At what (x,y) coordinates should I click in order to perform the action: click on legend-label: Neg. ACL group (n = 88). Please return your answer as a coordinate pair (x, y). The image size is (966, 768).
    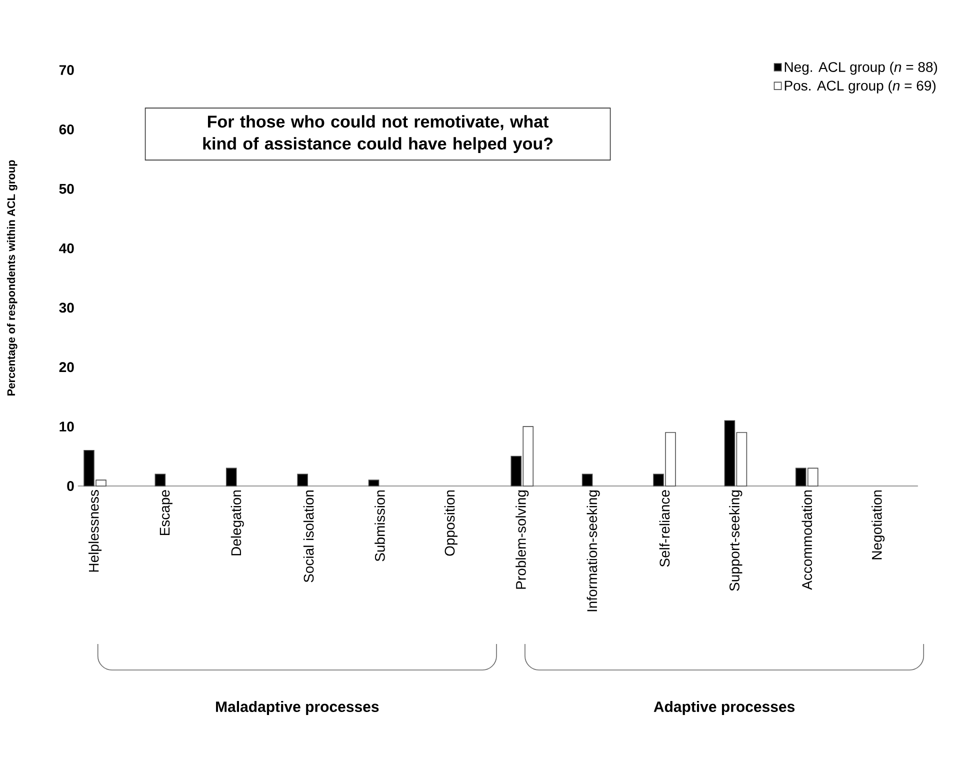
    Looking at the image, I should click on (861, 68).